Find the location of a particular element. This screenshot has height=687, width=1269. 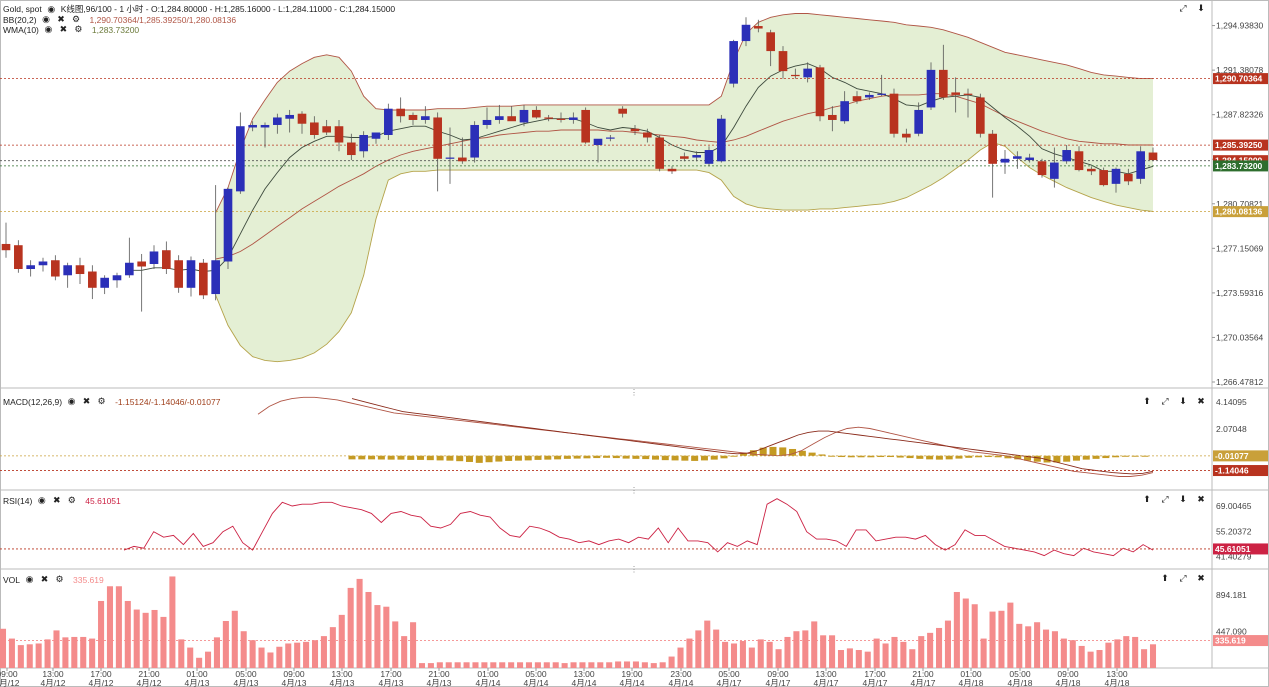

macd-line is located at coordinates (705, 436).